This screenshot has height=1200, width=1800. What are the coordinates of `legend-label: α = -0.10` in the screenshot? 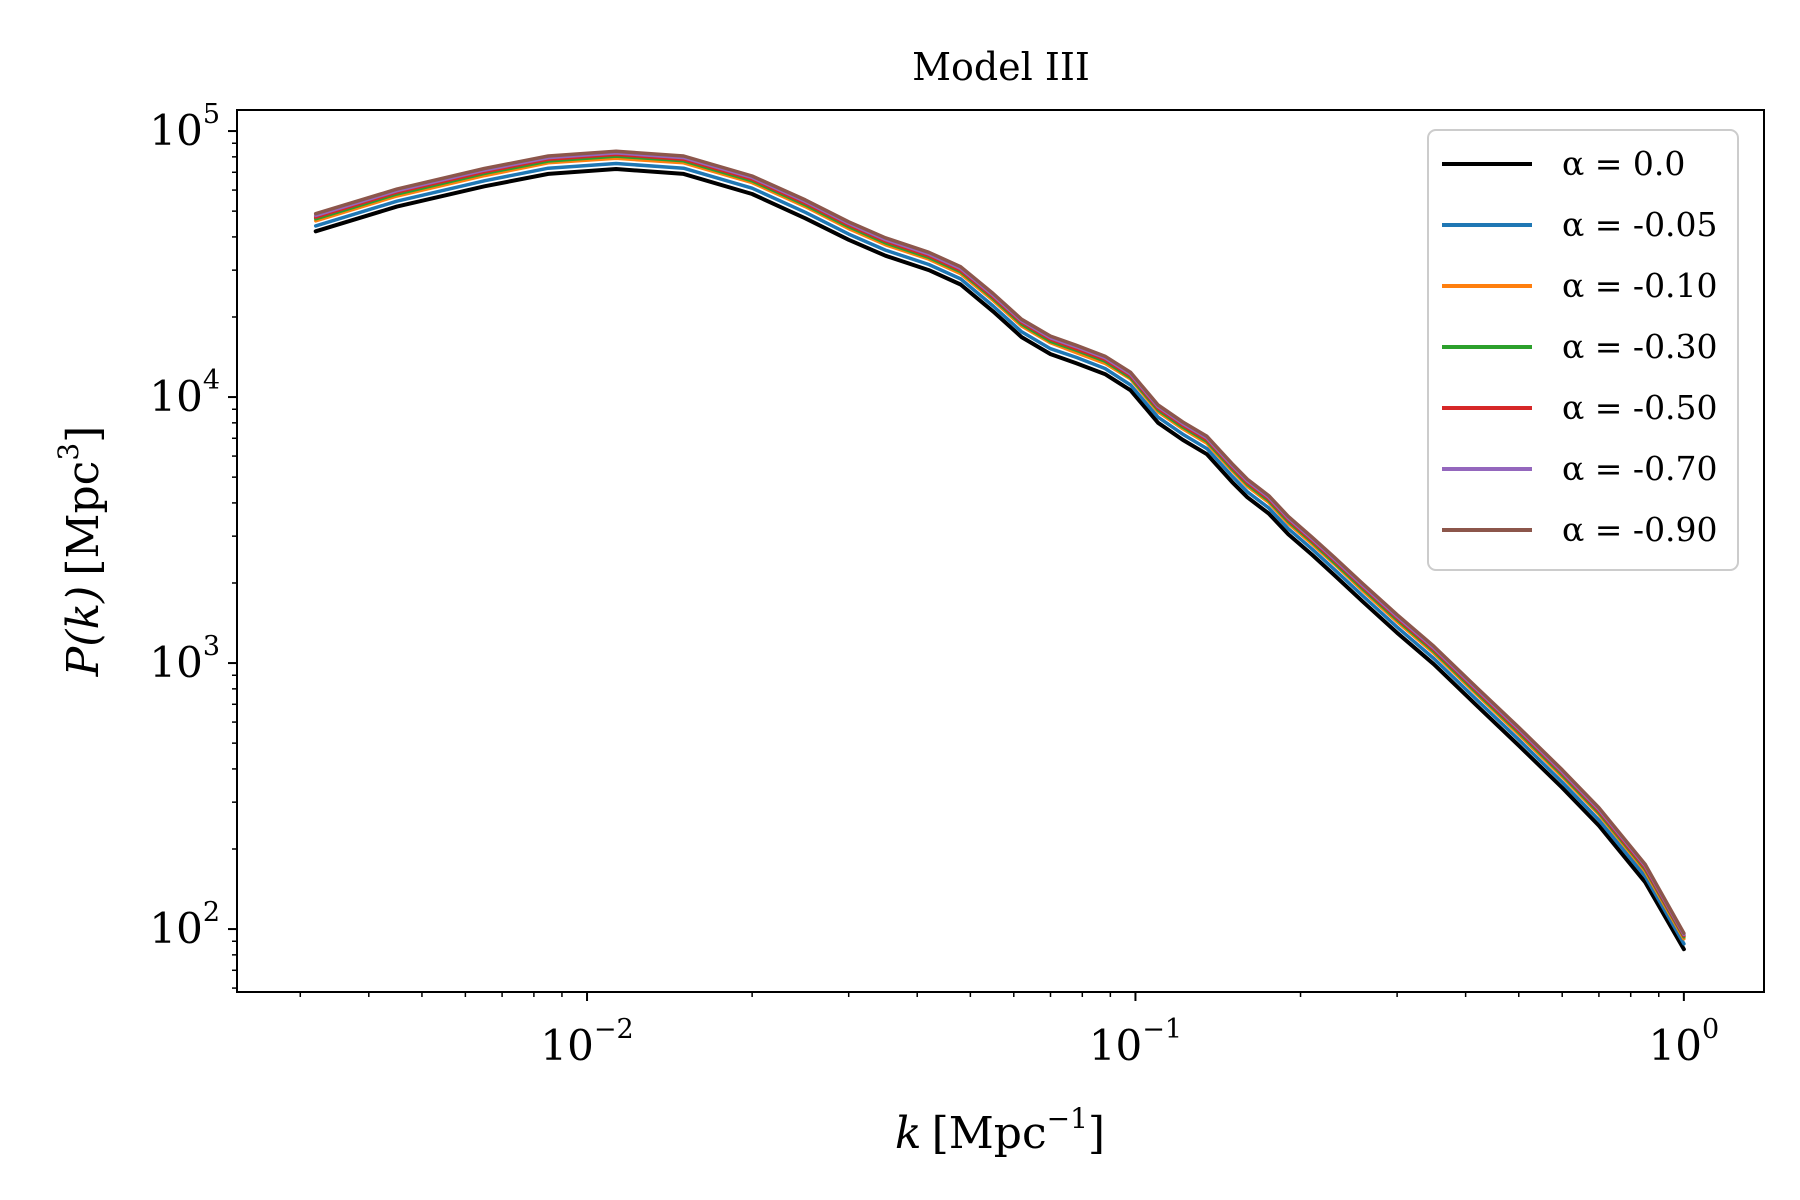 It's located at (1640, 285).